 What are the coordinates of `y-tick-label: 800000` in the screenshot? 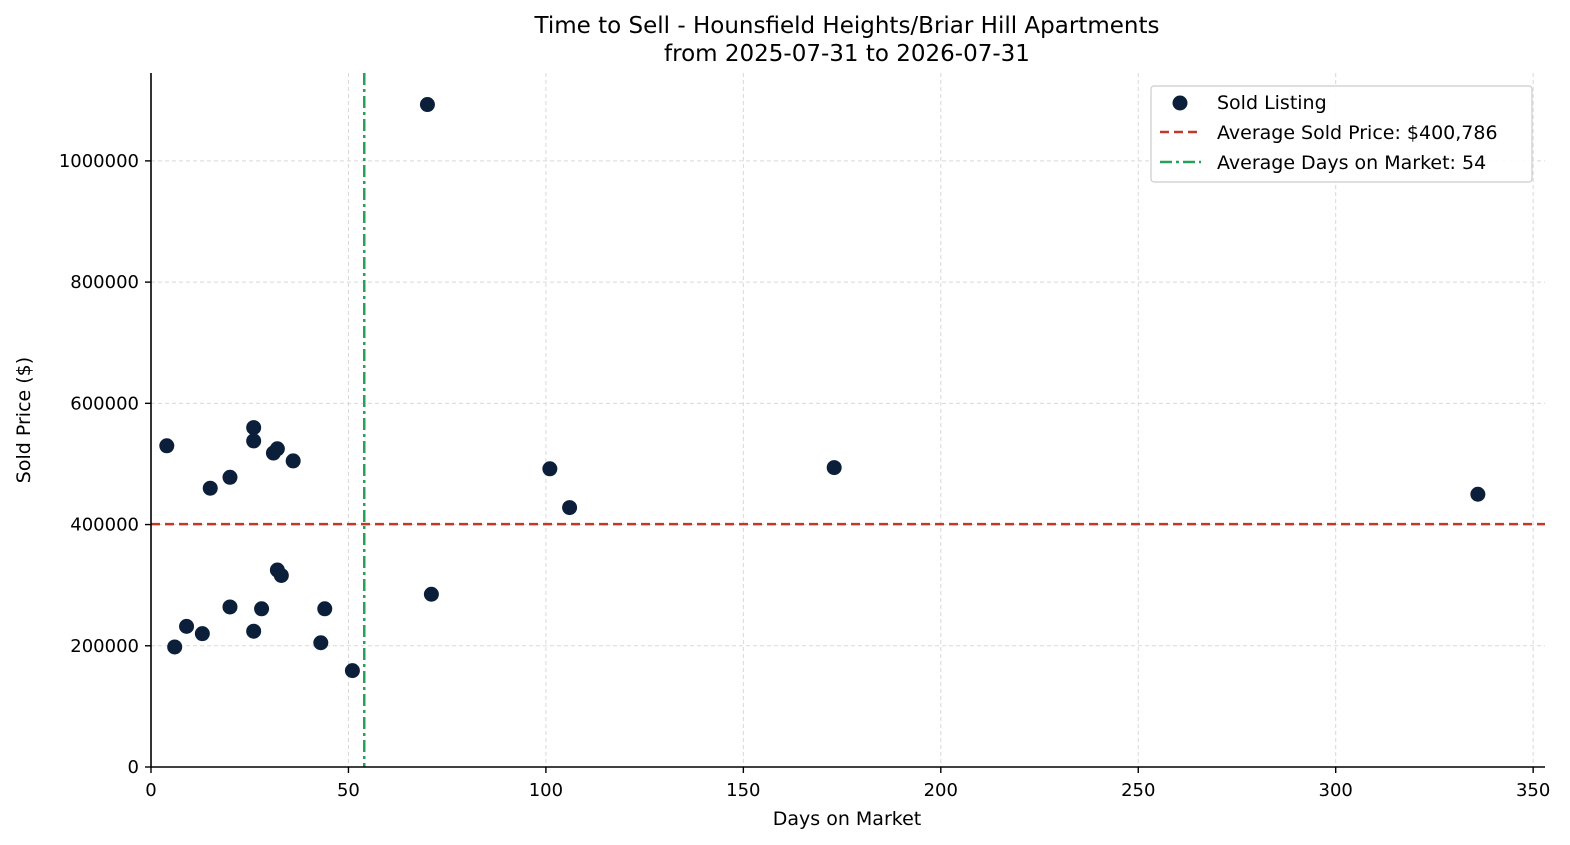 It's located at (104, 282).